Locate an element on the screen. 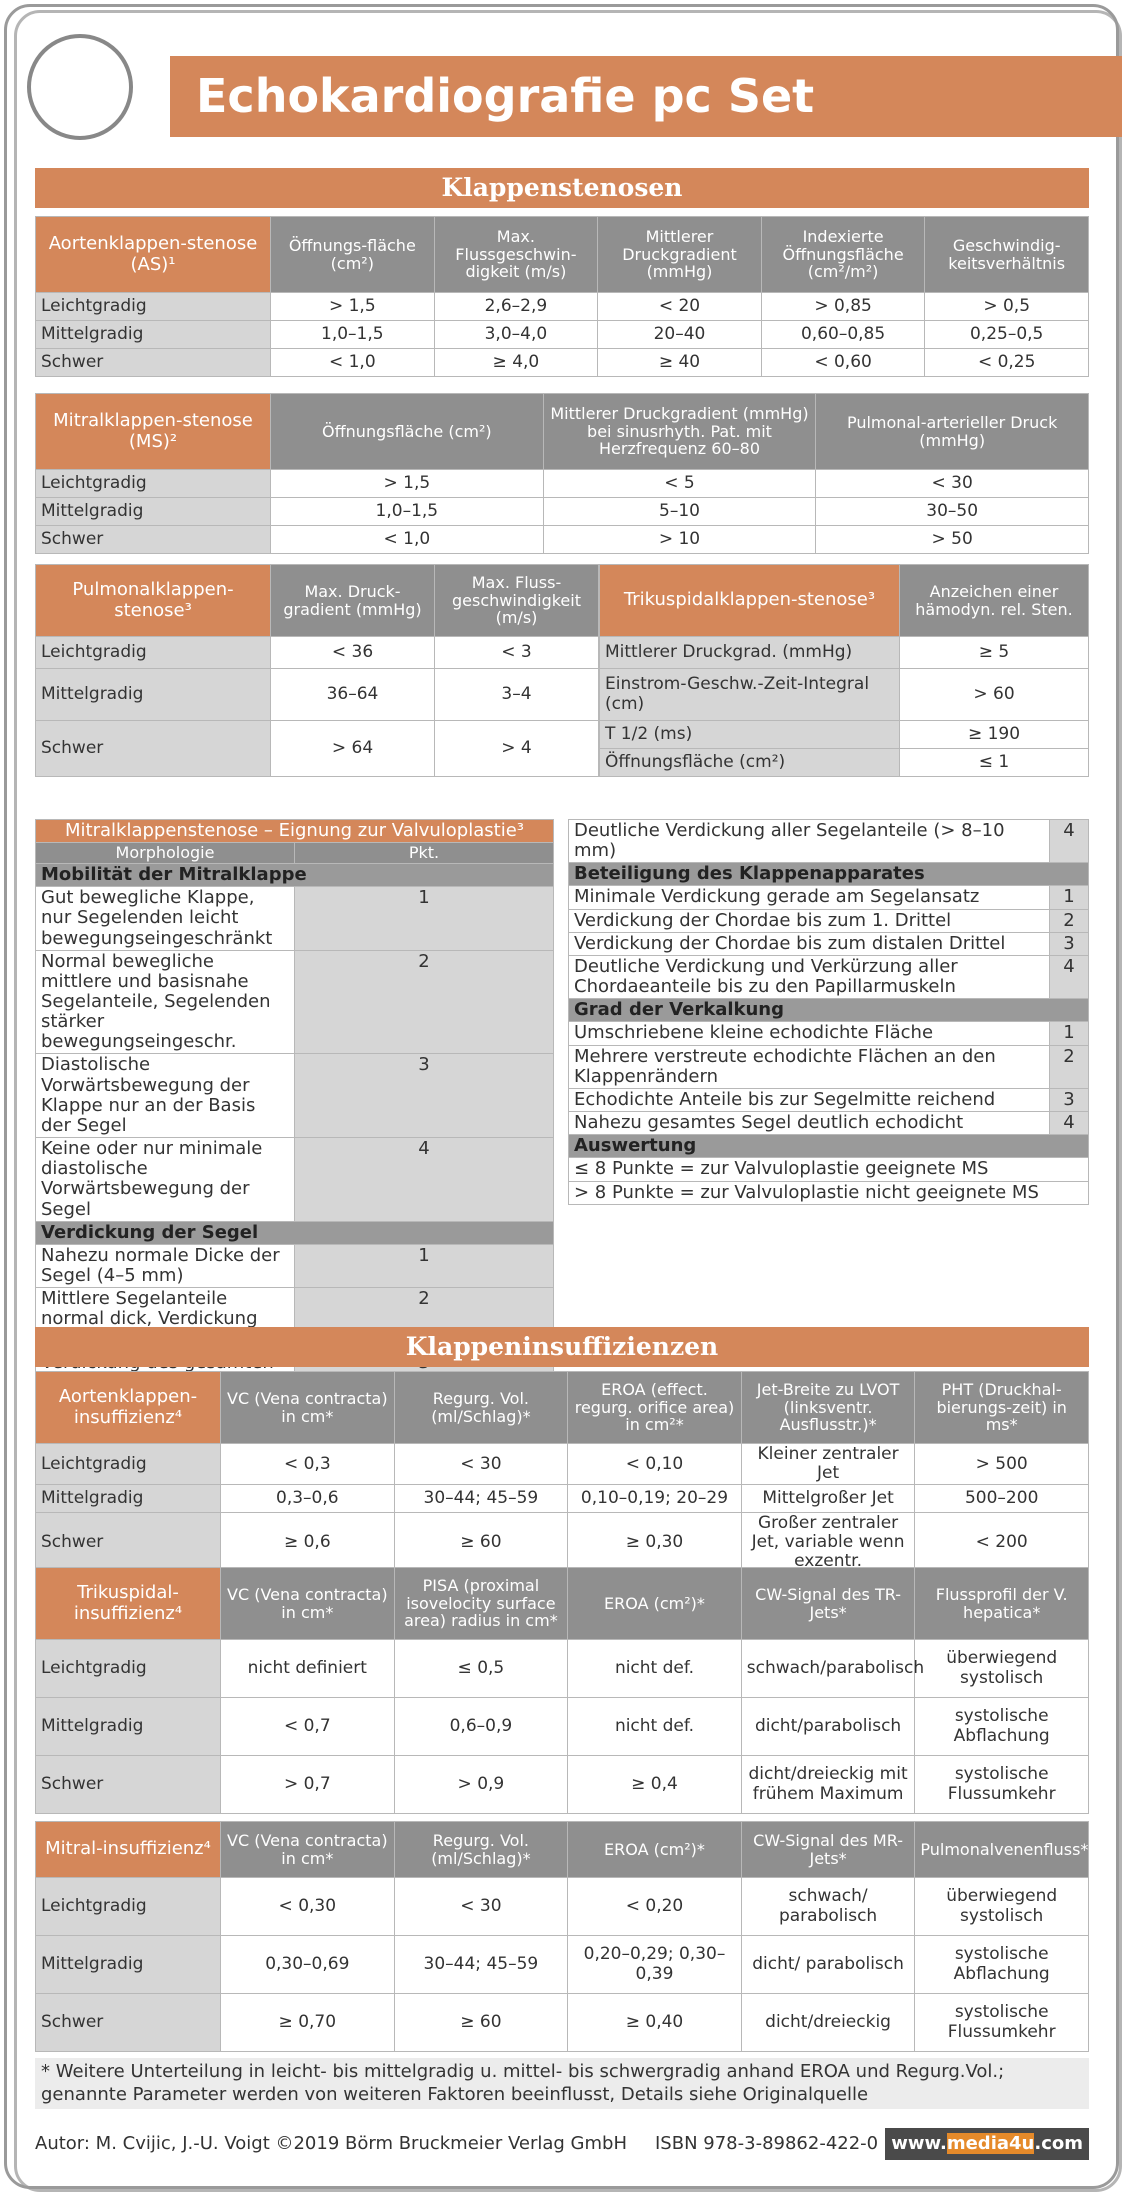 This screenshot has width=1145, height=2199. row: Leichtgradig < 36 < 3 is located at coordinates (317, 652).